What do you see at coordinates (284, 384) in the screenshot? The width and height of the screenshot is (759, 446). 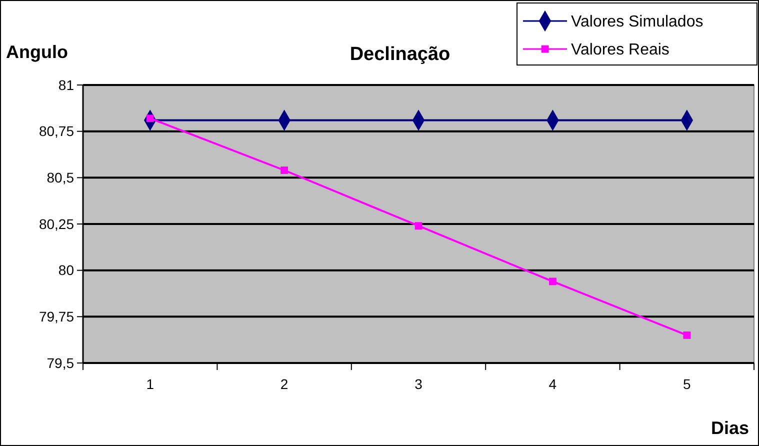 I see `x-tick-label: 2` at bounding box center [284, 384].